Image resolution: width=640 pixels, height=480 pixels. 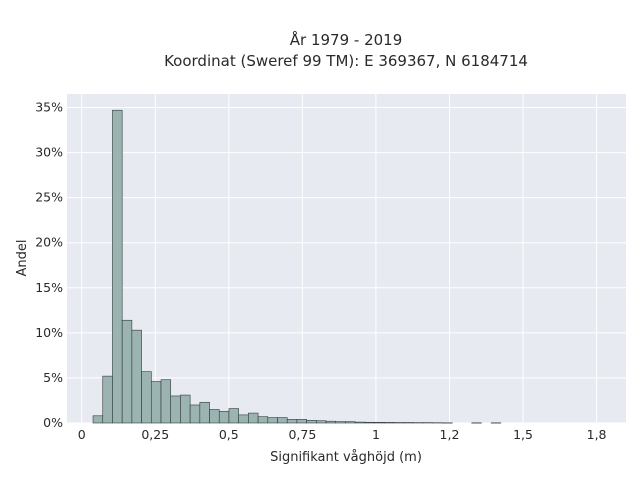 I want to click on x-tick-label: 1, so click(x=376, y=434).